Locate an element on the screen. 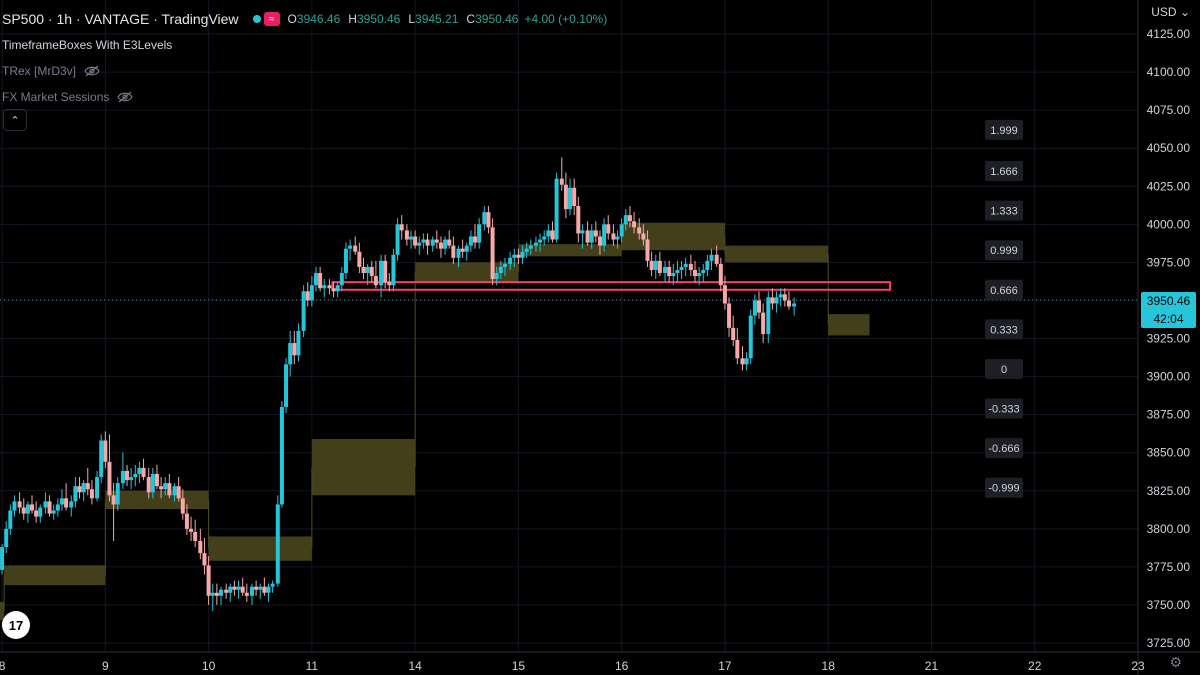  price-tick-label: 3975.00 is located at coordinates (1169, 262).